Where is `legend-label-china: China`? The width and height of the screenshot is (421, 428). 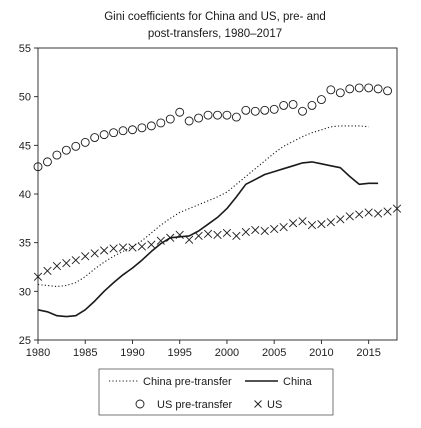 legend-label-china: China is located at coordinates (298, 382).